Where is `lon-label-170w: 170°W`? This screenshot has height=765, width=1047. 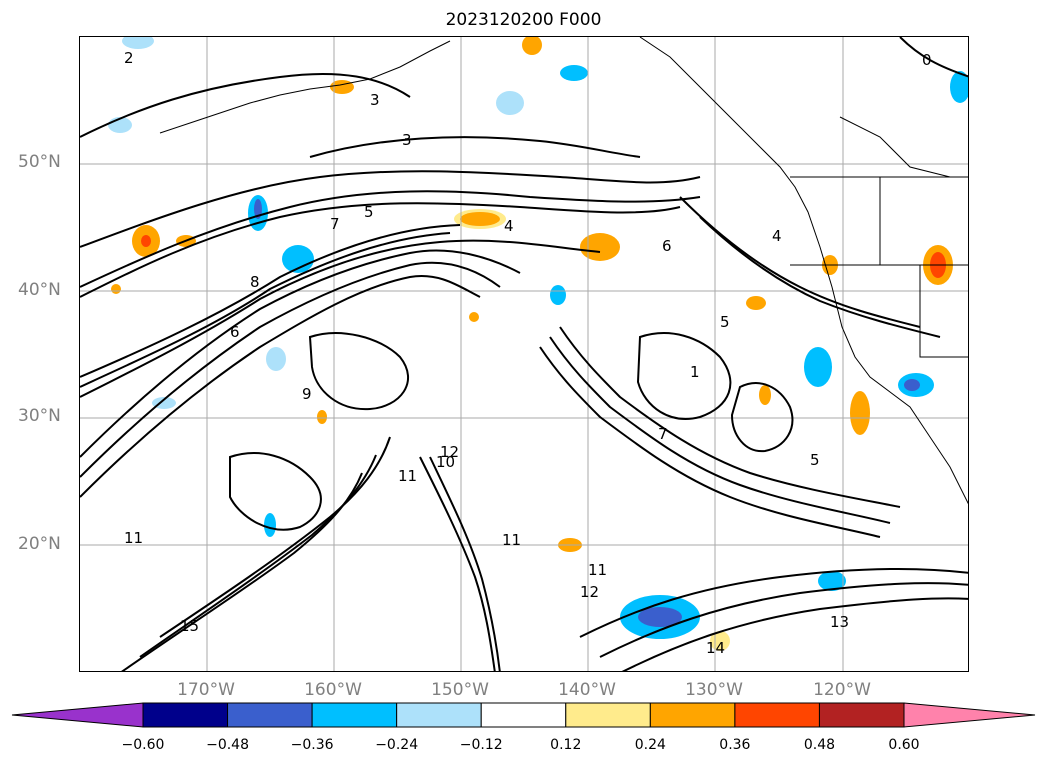
lon-label-170w: 170°W is located at coordinates (206, 690).